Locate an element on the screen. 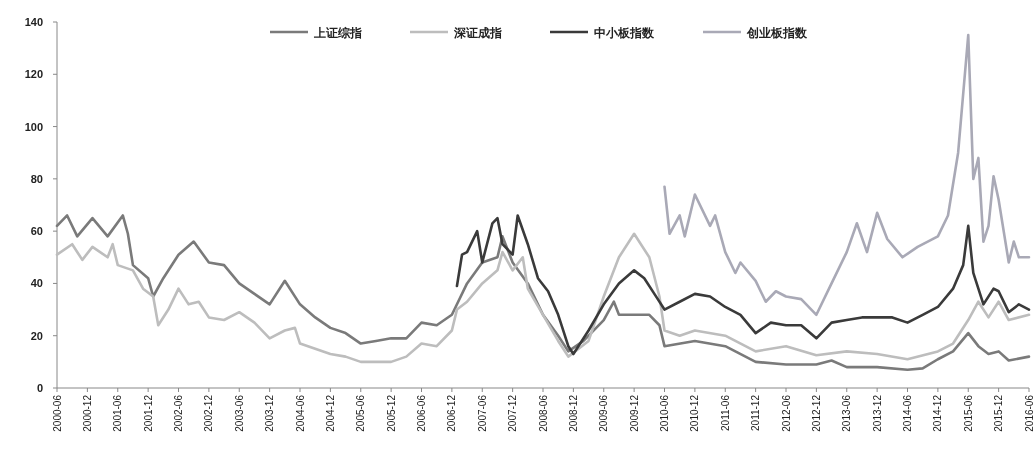  x-tick-label: 2000-06 is located at coordinates (57, 413).